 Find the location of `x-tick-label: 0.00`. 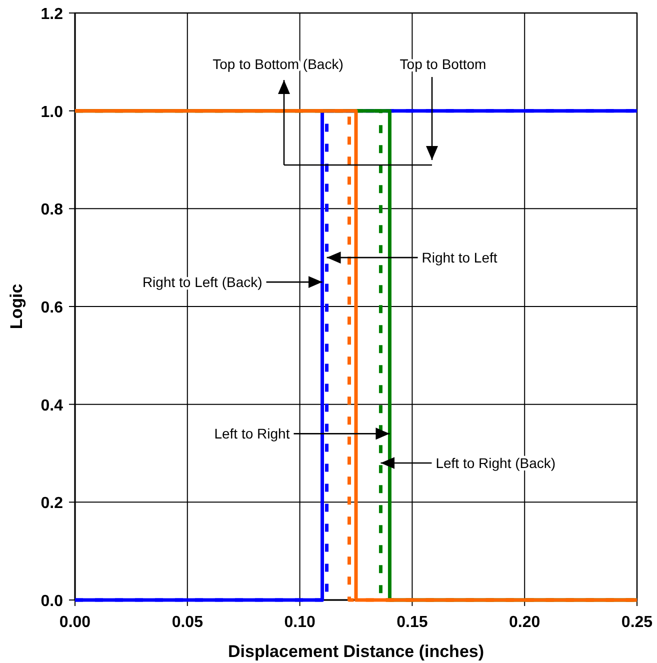

x-tick-label: 0.00 is located at coordinates (75, 622).